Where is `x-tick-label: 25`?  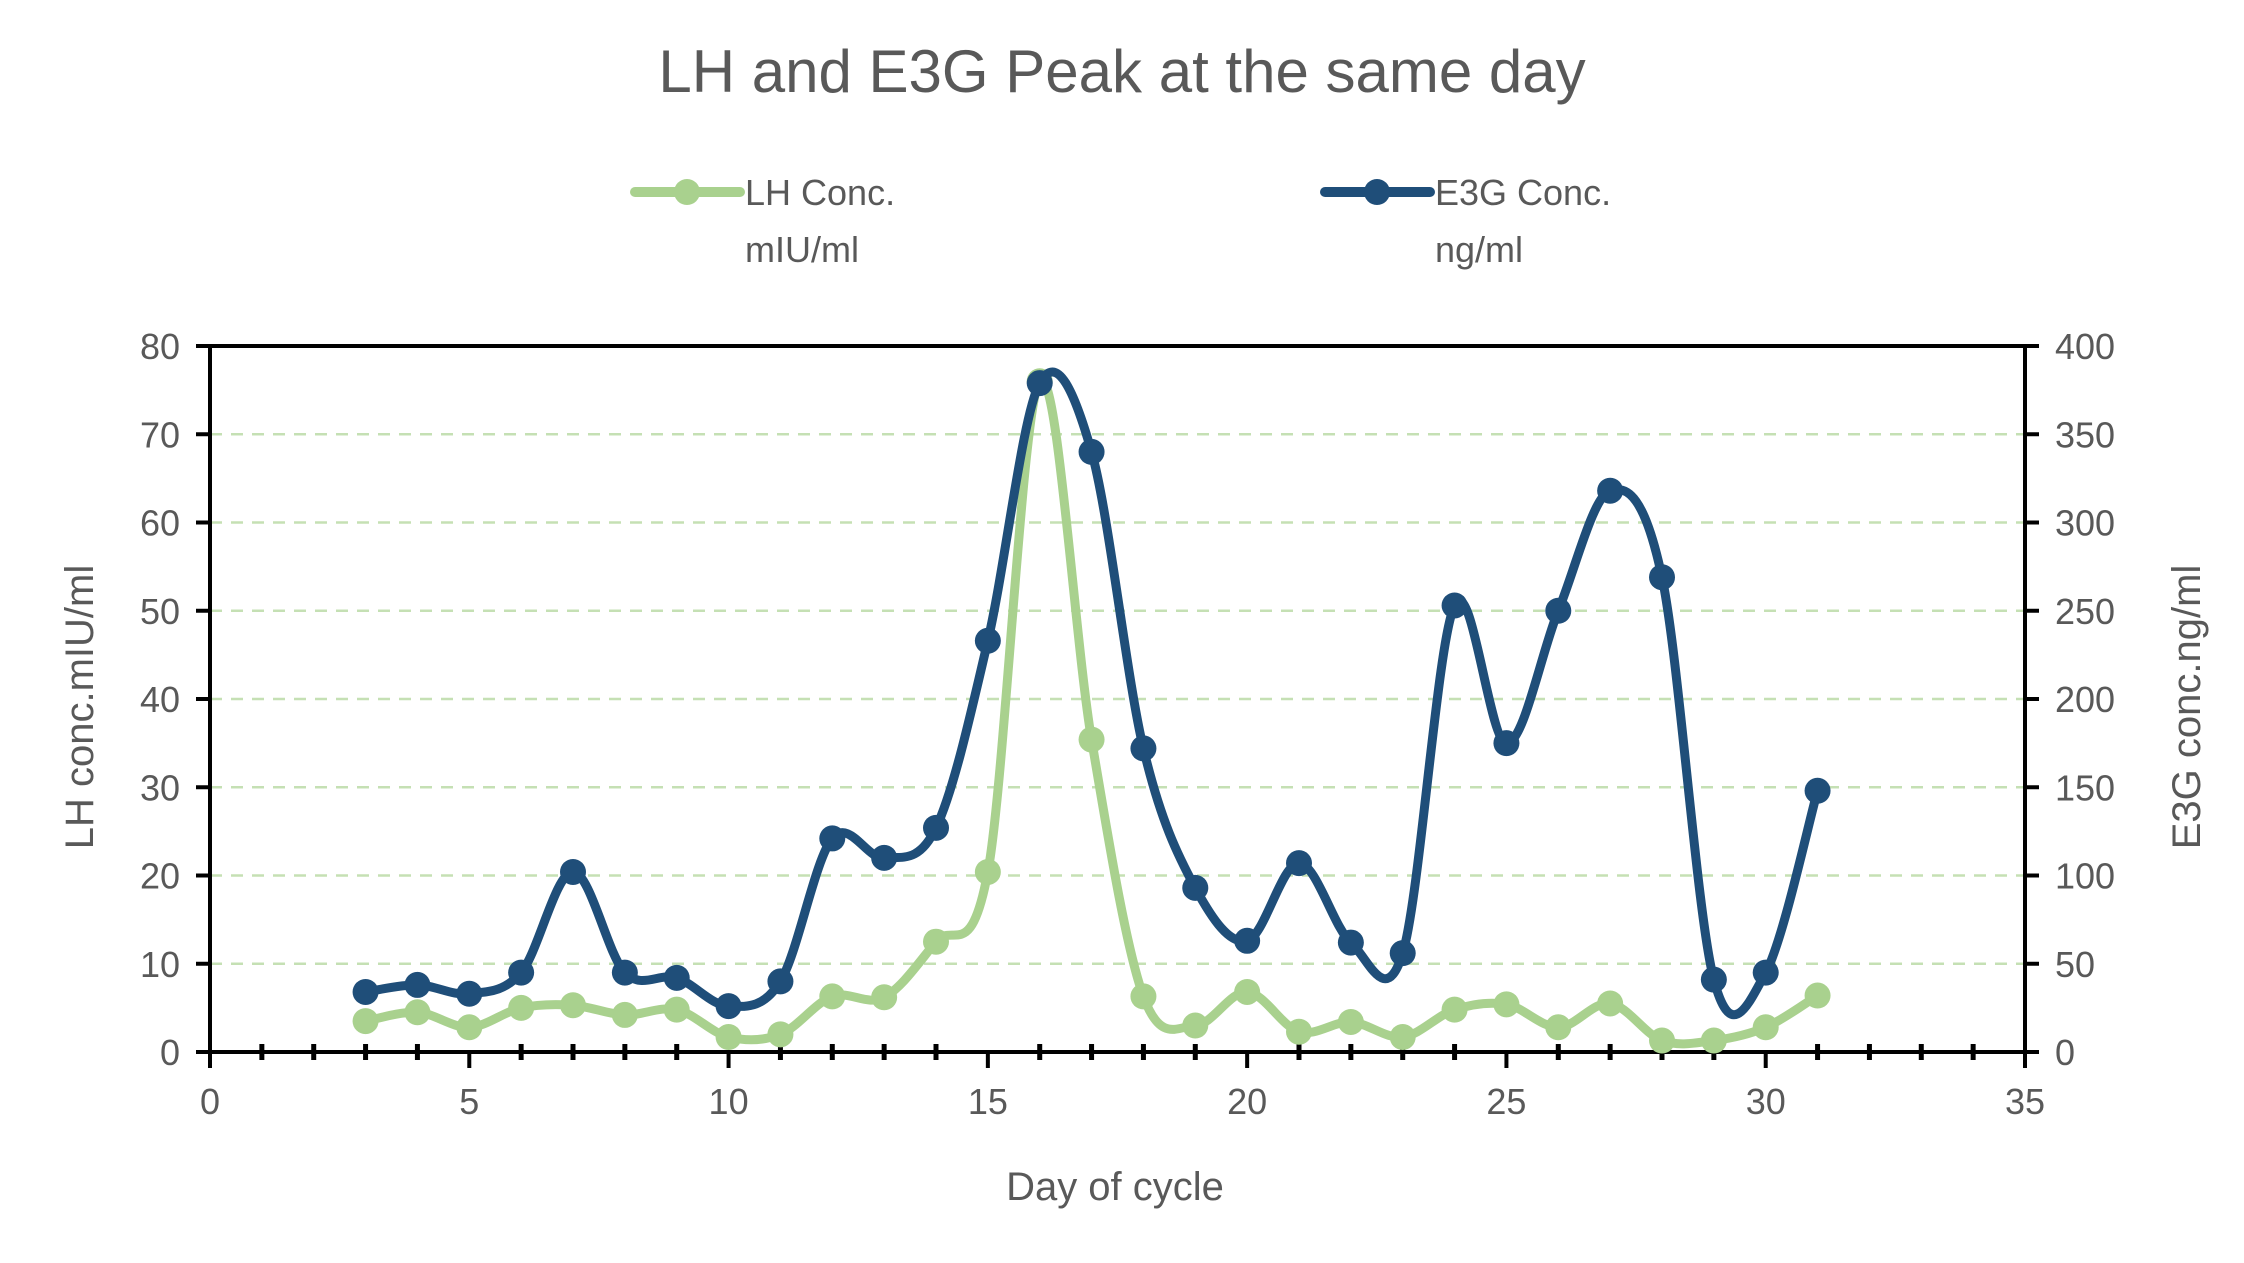 x-tick-label: 25 is located at coordinates (1506, 1101).